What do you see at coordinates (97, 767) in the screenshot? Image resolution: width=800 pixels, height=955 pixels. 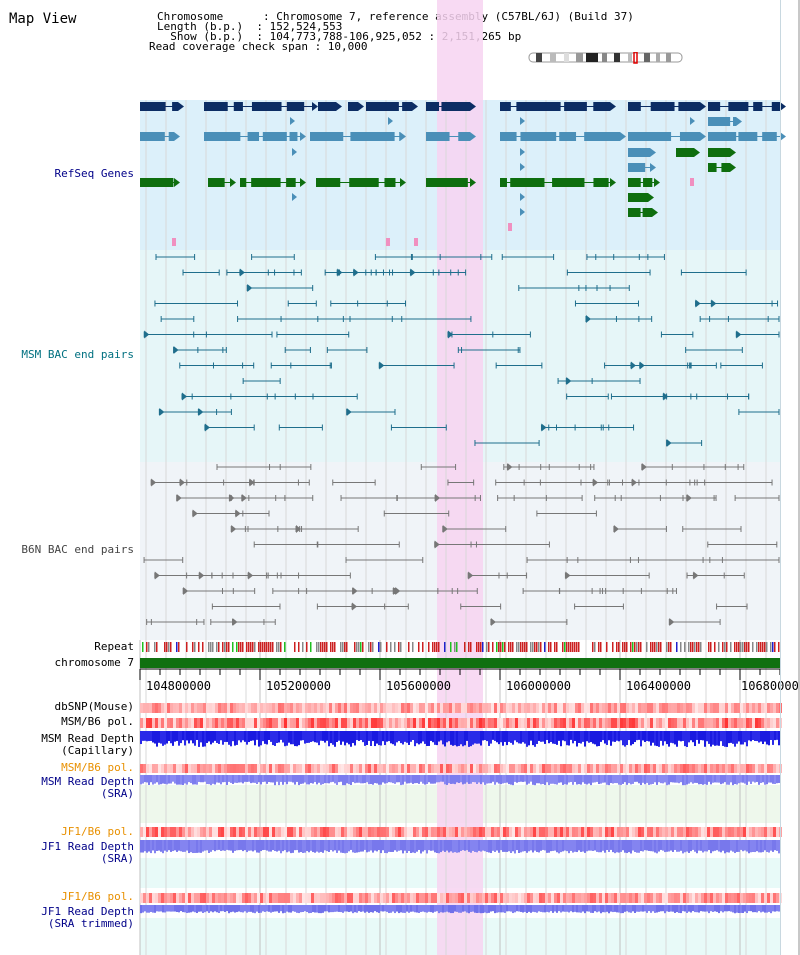 I see `track-label-msm-pol-2: MSM/B6 pol.` at bounding box center [97, 767].